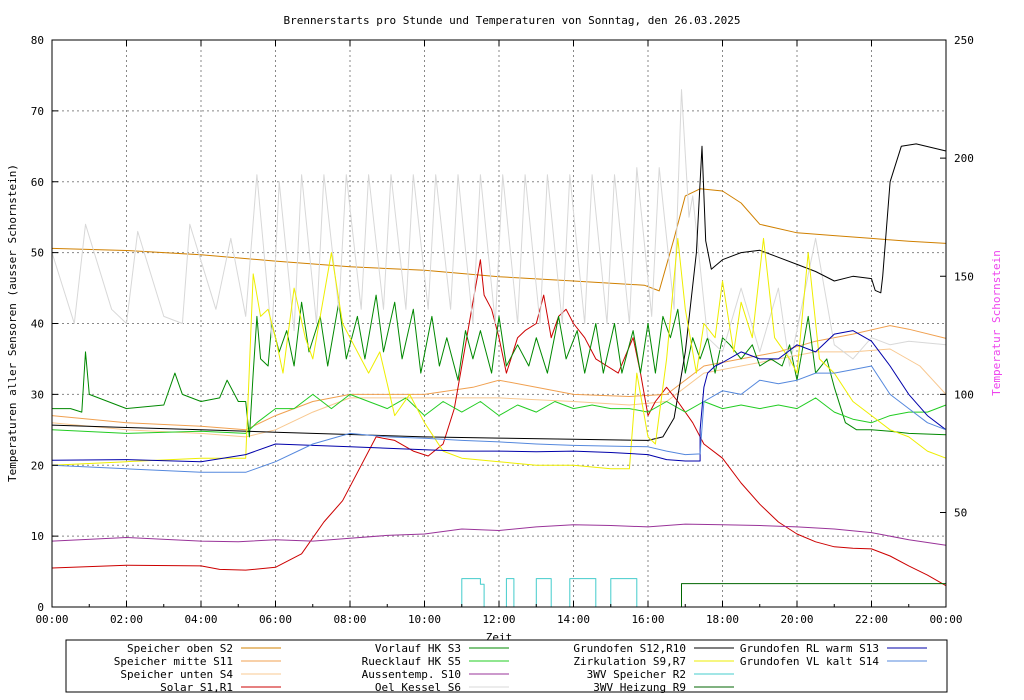  I want to click on legend-entry: Grundofen VL kalt S14, so click(833, 661).